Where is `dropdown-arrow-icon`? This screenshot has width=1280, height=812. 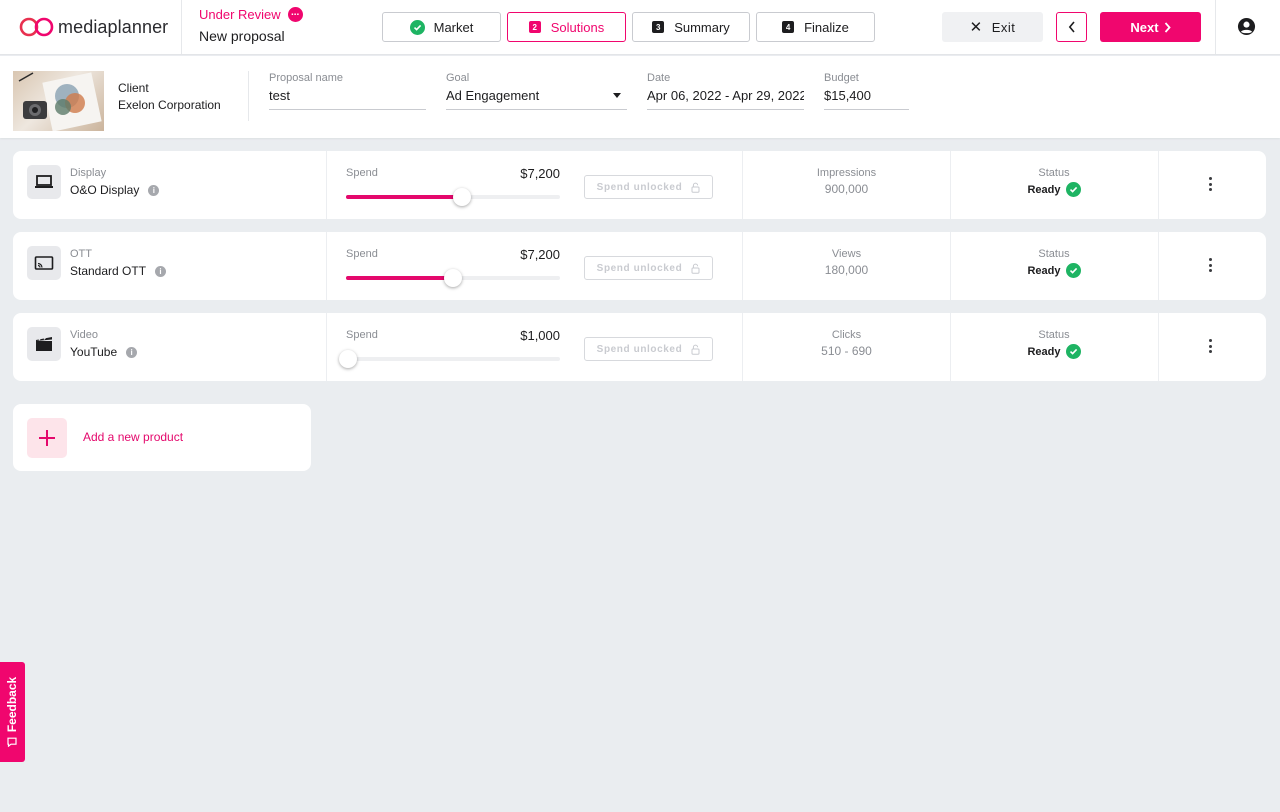 dropdown-arrow-icon is located at coordinates (617, 95).